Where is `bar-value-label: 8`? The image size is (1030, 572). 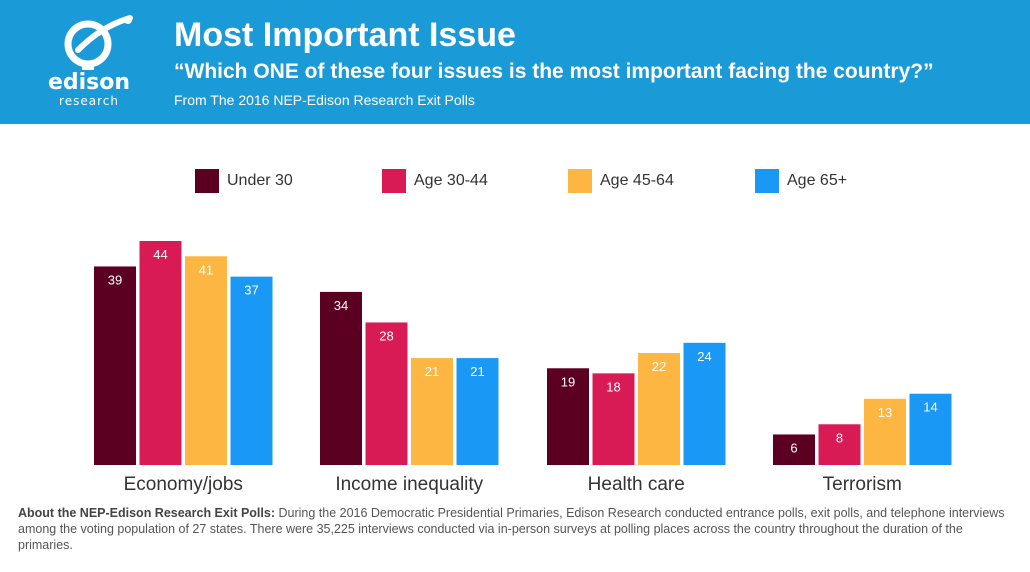
bar-value-label: 8 is located at coordinates (839, 437).